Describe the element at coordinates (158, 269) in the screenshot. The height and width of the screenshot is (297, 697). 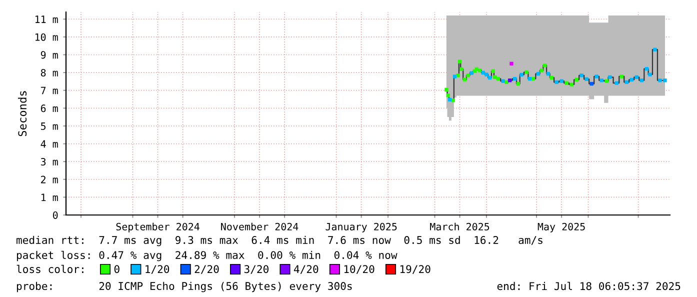
I see `legend-label: 1/20` at that location.